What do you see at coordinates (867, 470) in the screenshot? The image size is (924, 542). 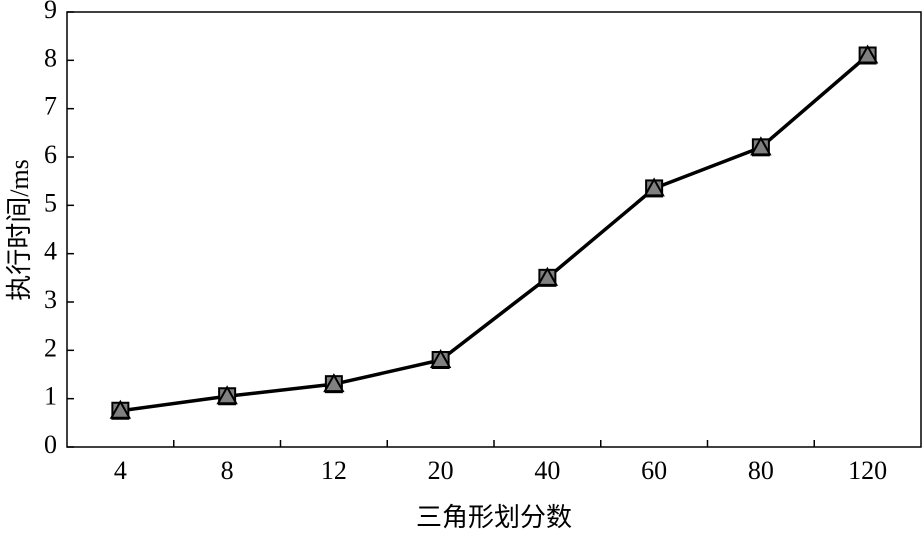 I see `x-tick-label: 120` at bounding box center [867, 470].